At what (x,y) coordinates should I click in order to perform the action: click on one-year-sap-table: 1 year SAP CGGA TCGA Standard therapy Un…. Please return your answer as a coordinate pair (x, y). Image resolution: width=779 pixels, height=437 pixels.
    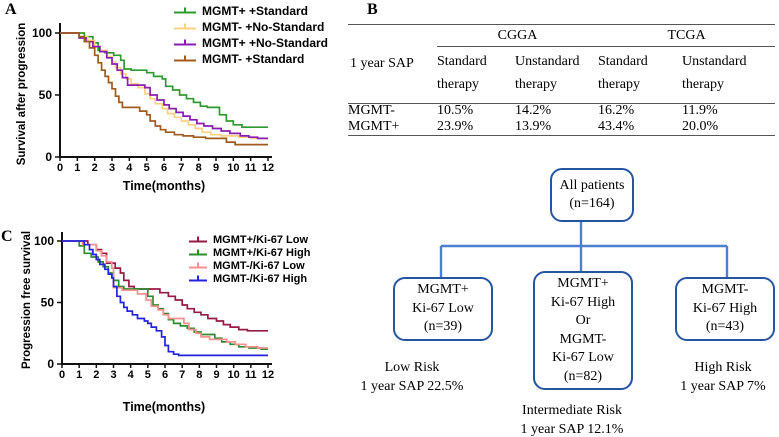
    Looking at the image, I should click on (561, 81).